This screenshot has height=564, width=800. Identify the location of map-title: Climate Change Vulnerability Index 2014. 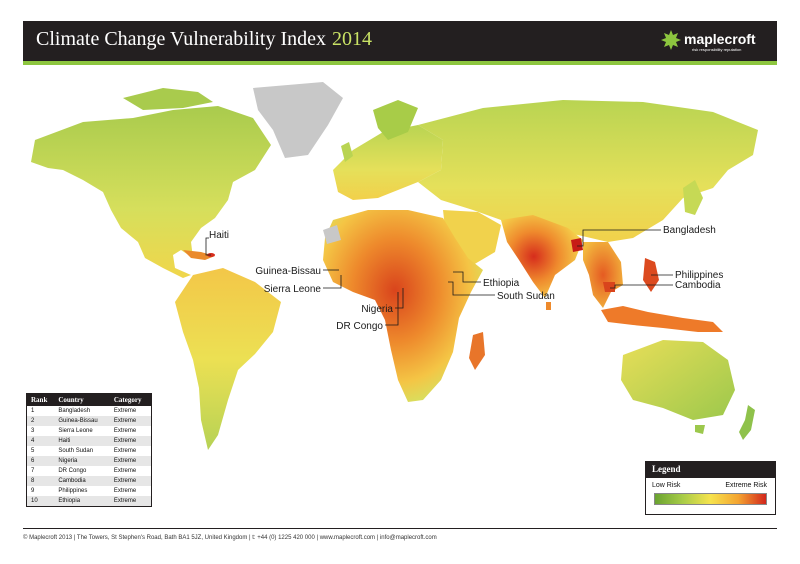
(204, 39).